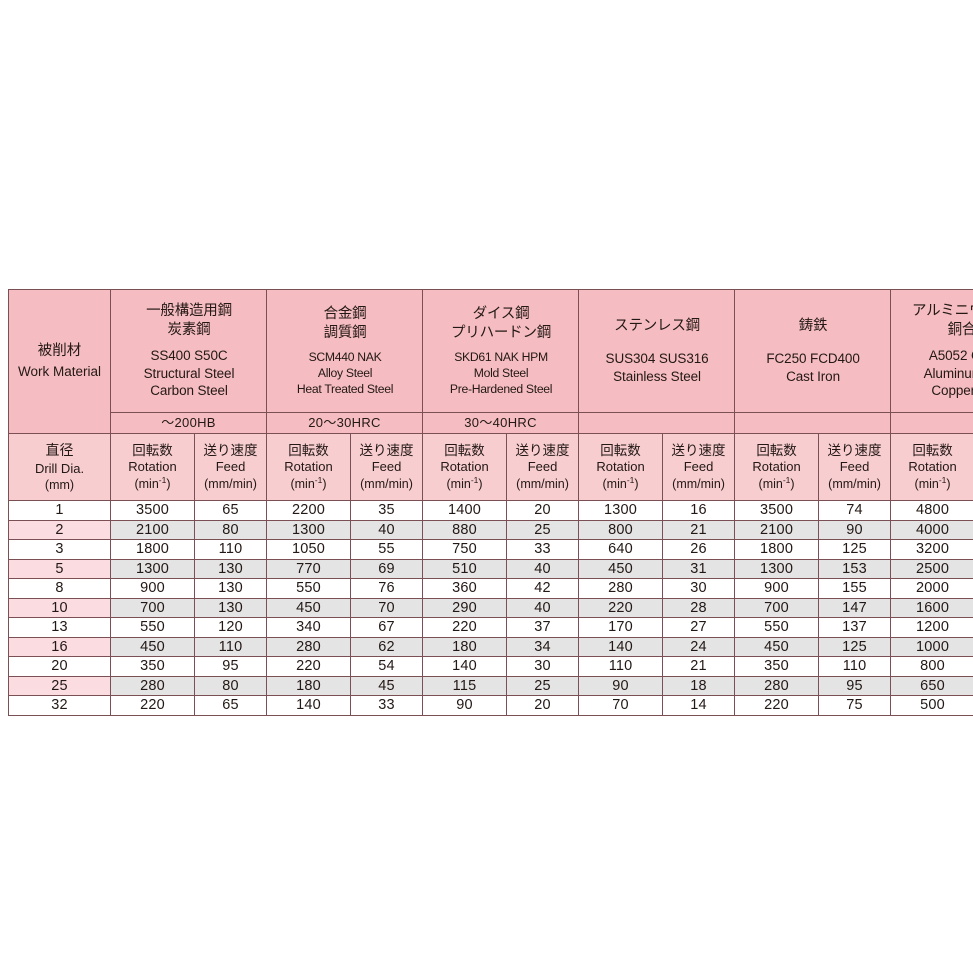 The image size is (973, 973). I want to click on cell-feed: 16, so click(699, 510).